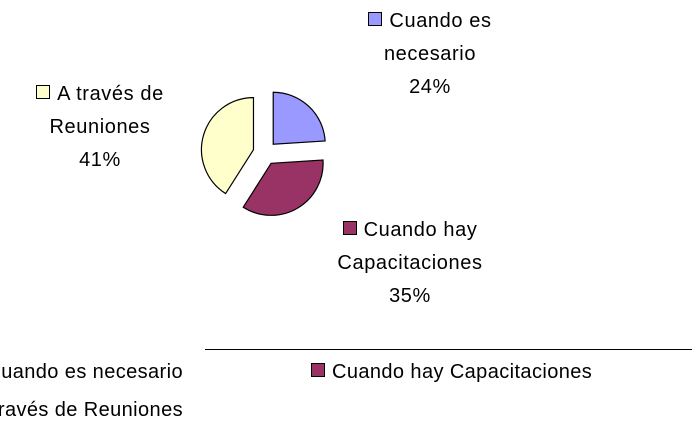  Describe the element at coordinates (318, 370) in the screenshot. I see `legend-swatch` at that location.